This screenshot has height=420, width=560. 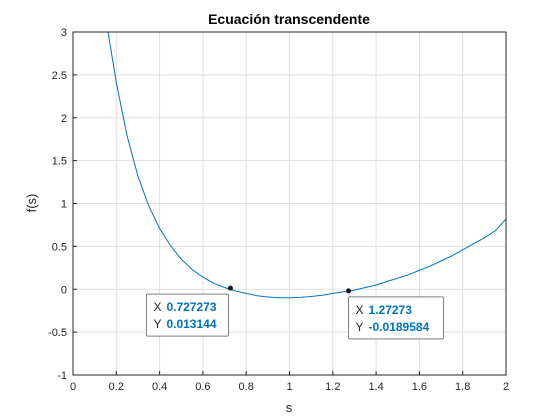 I want to click on y-tick-label: 1, so click(x=64, y=205).